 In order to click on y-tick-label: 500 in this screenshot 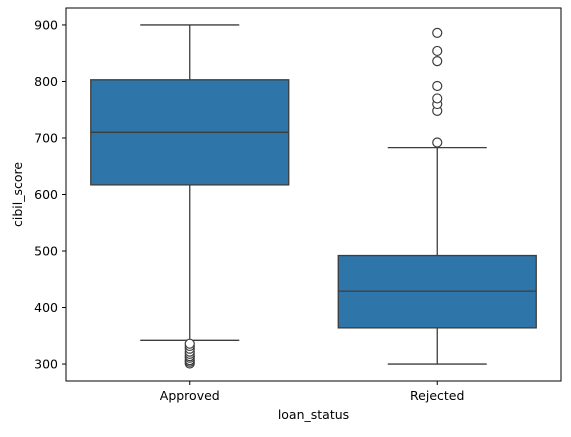, I will do `click(46, 251)`.